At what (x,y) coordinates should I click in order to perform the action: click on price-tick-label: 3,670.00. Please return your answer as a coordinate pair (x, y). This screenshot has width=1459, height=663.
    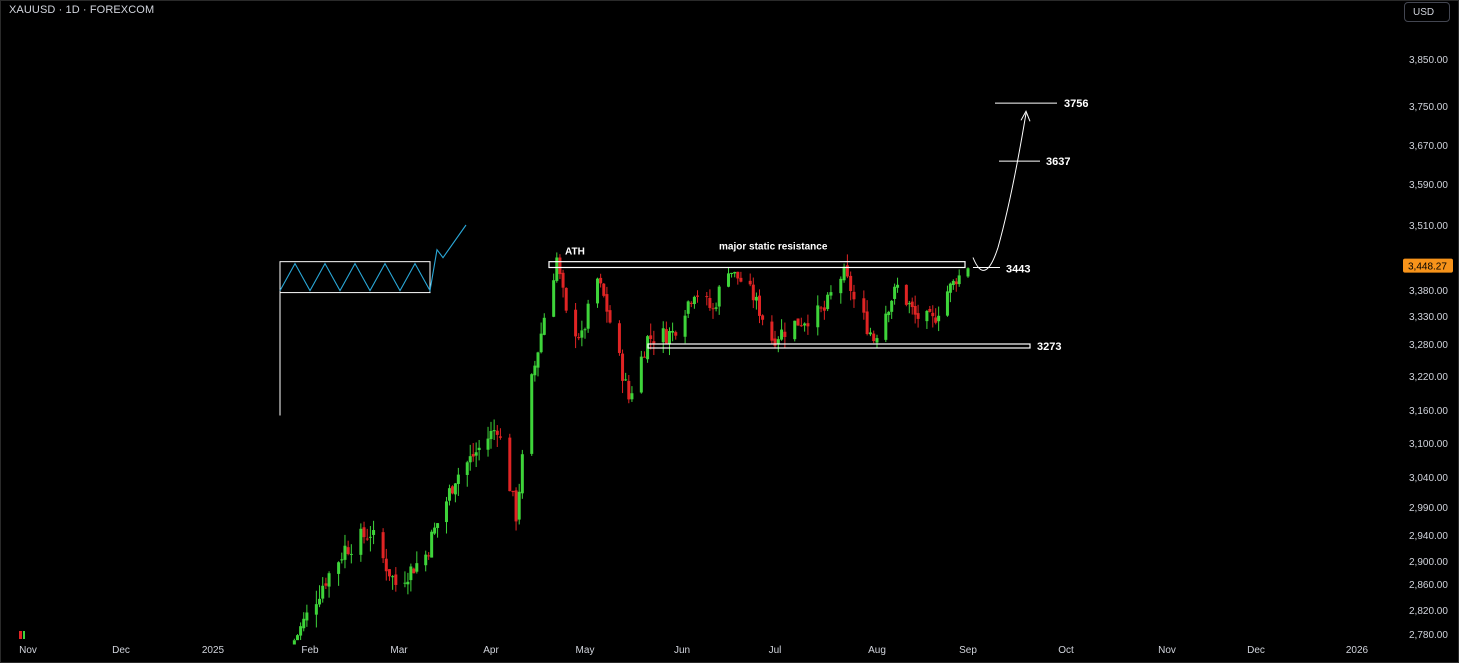
    Looking at the image, I should click on (1428, 146).